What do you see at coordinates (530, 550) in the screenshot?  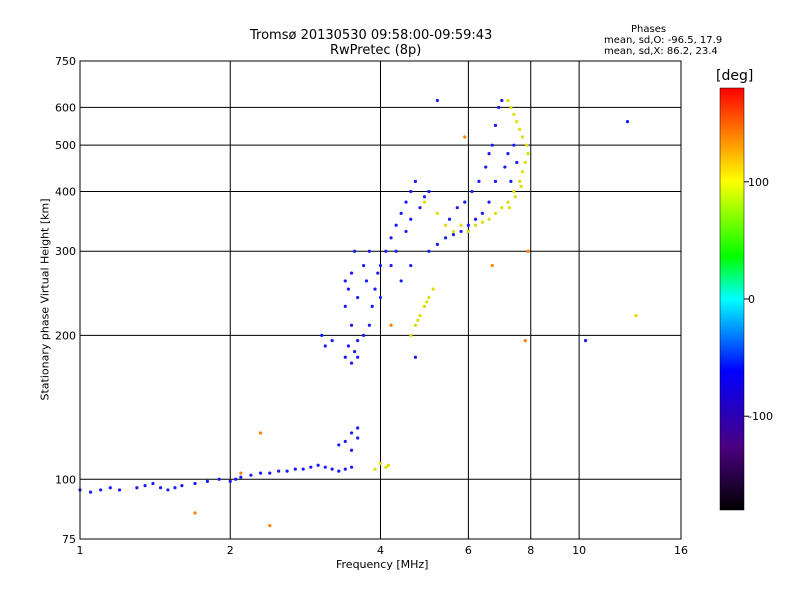 I see `x-tick-label: 8` at bounding box center [530, 550].